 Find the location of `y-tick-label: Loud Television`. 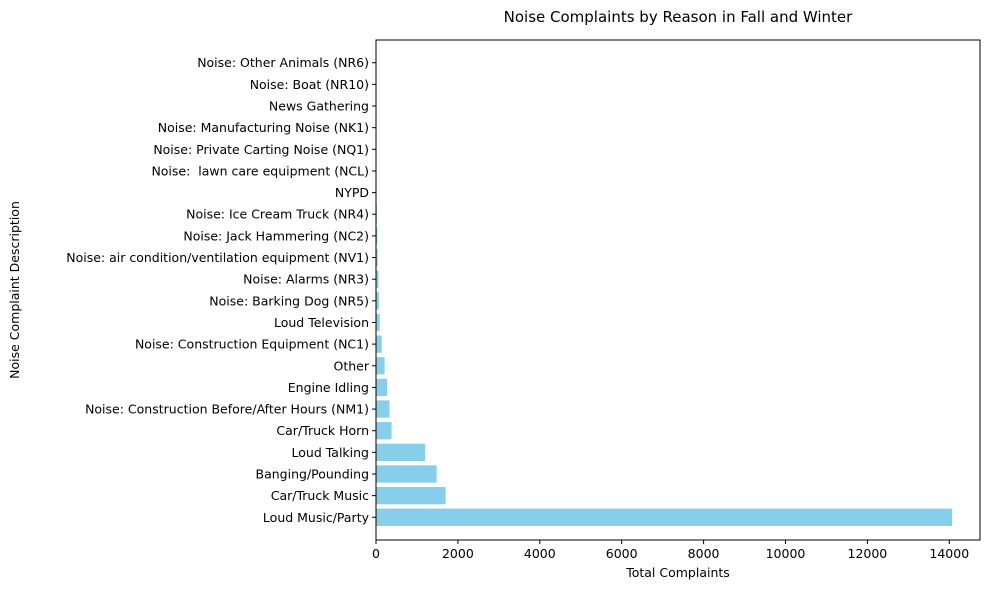

y-tick-label: Loud Television is located at coordinates (321, 322).